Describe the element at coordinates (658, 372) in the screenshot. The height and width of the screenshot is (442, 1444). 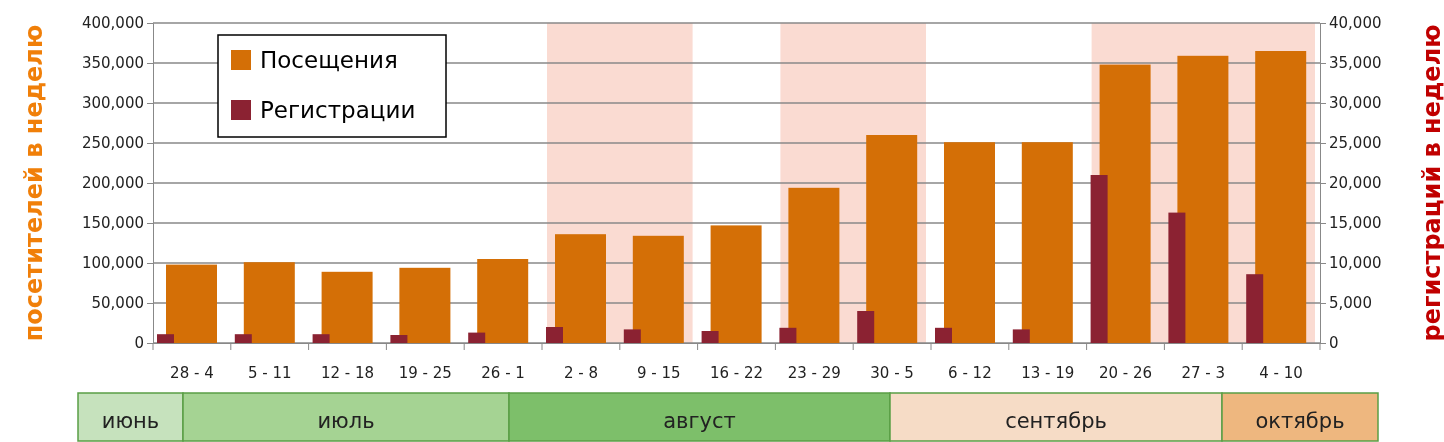
I see `x-tick-label: 9 - 15` at that location.